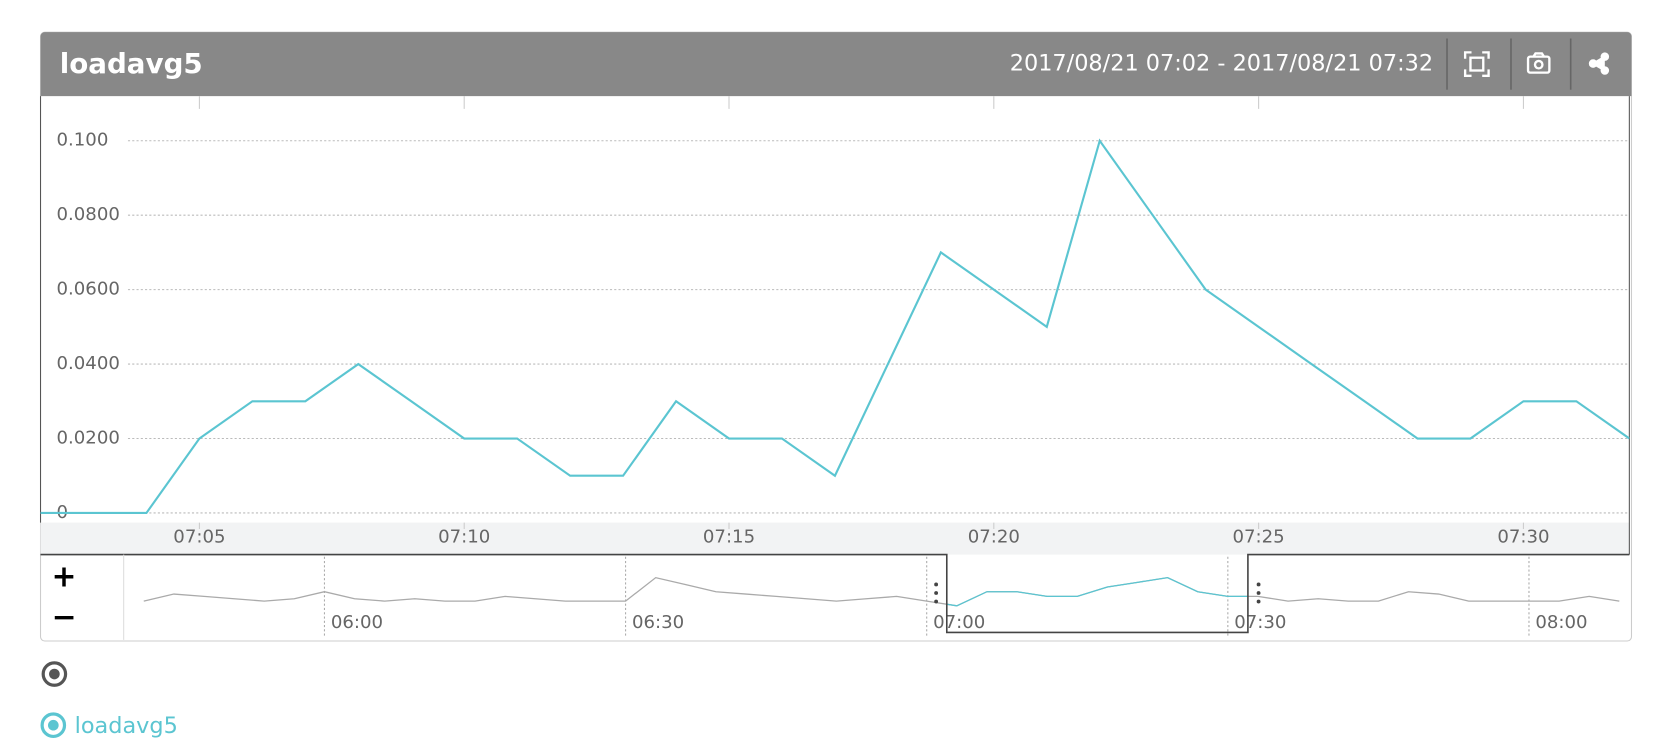 This screenshot has height=756, width=1672. Describe the element at coordinates (464, 537) in the screenshot. I see `x-tick-label: 07:10` at that location.